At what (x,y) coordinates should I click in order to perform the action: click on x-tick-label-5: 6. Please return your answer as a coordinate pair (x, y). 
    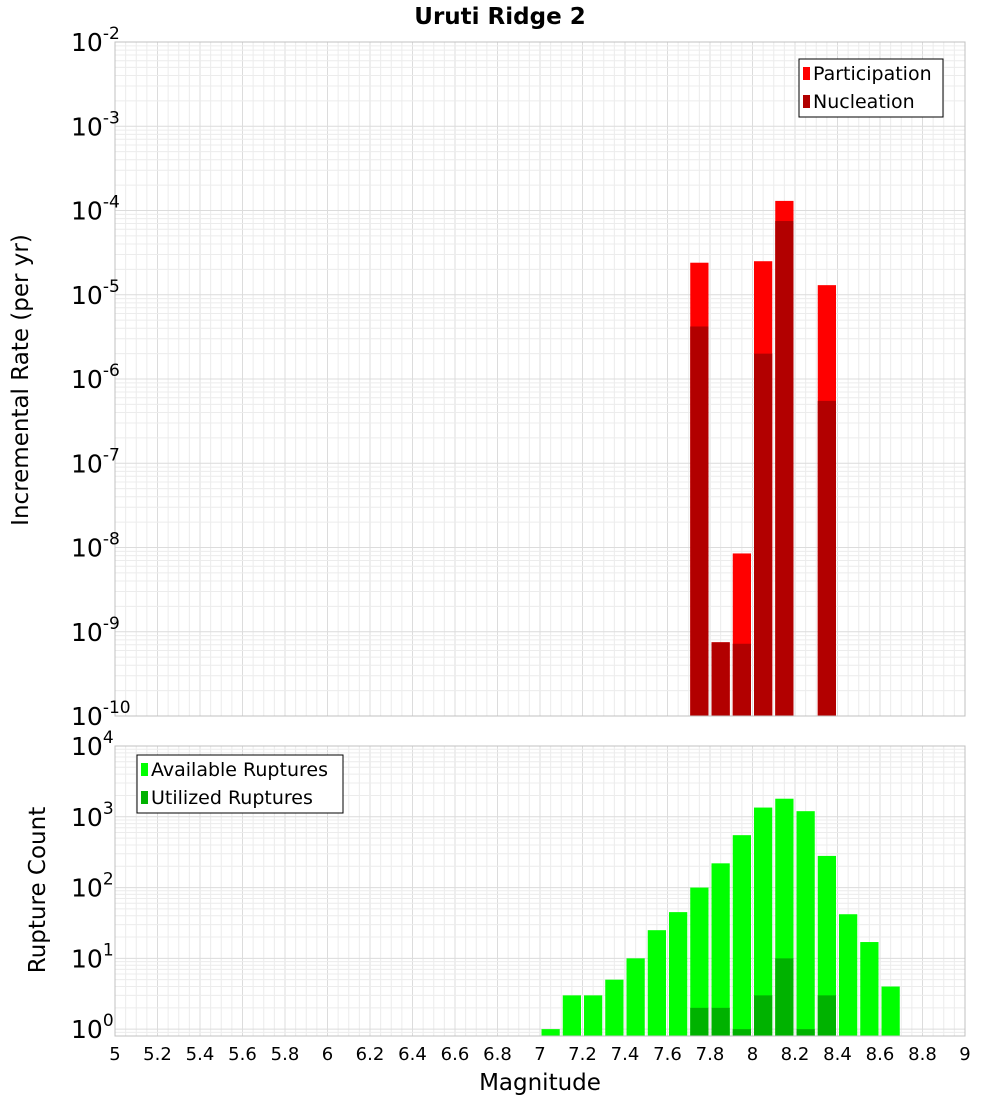
    Looking at the image, I should click on (327, 1054).